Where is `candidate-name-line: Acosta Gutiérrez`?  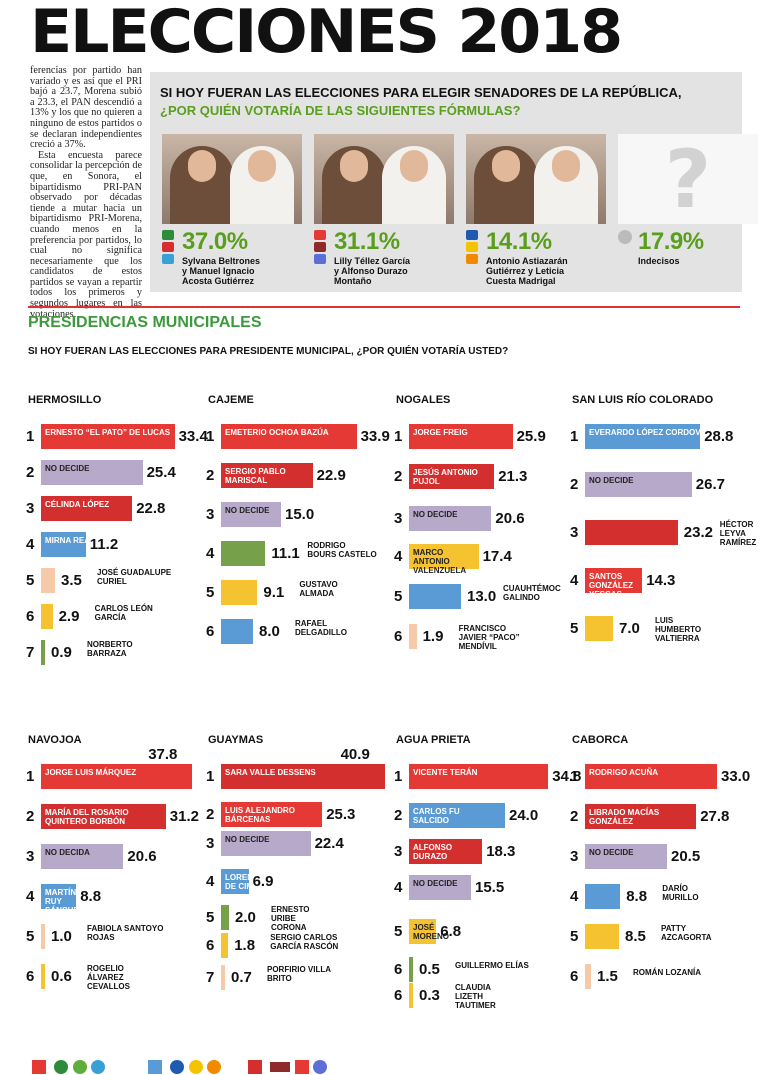
candidate-name-line: Acosta Gutiérrez is located at coordinates (218, 281).